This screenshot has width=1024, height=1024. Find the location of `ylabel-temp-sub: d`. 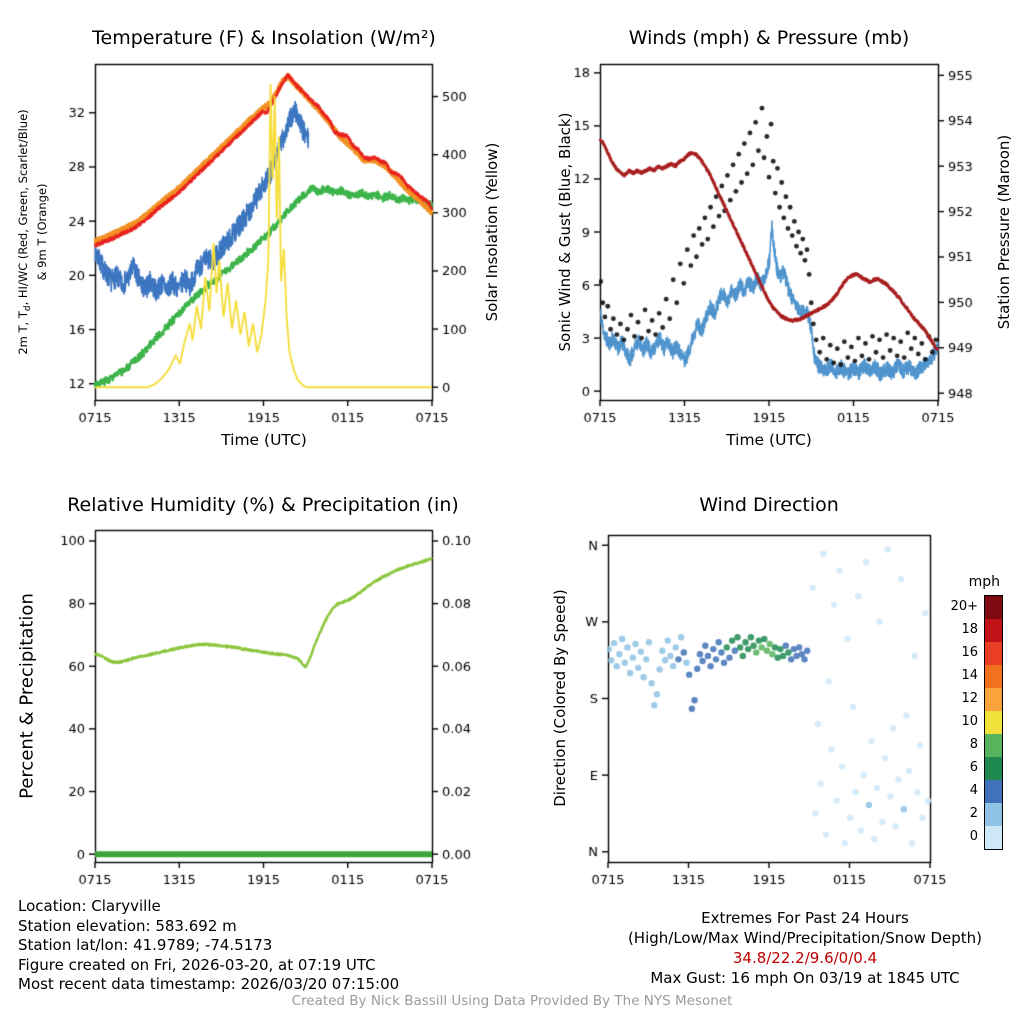

ylabel-temp-sub: d is located at coordinates (28, 308).